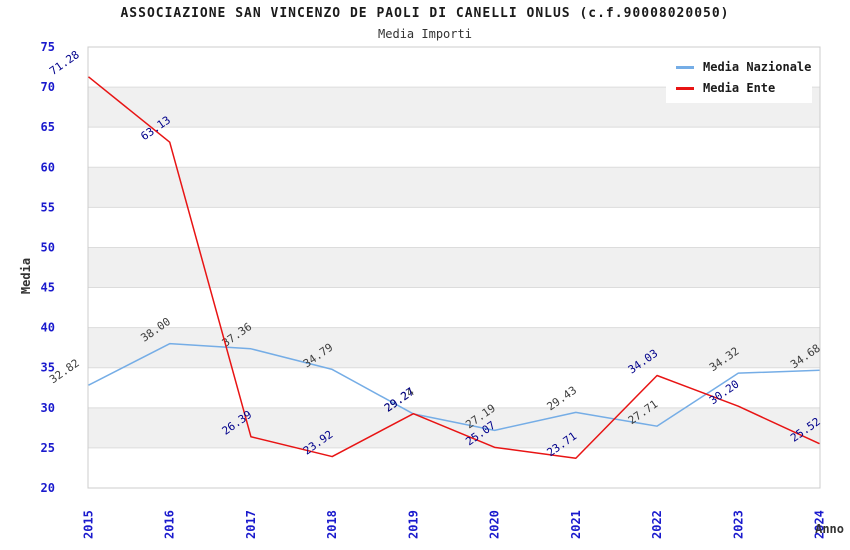 The width and height of the screenshot is (850, 550). Describe the element at coordinates (739, 77) in the screenshot. I see `legend: Media Nazionale Media Ente` at that location.